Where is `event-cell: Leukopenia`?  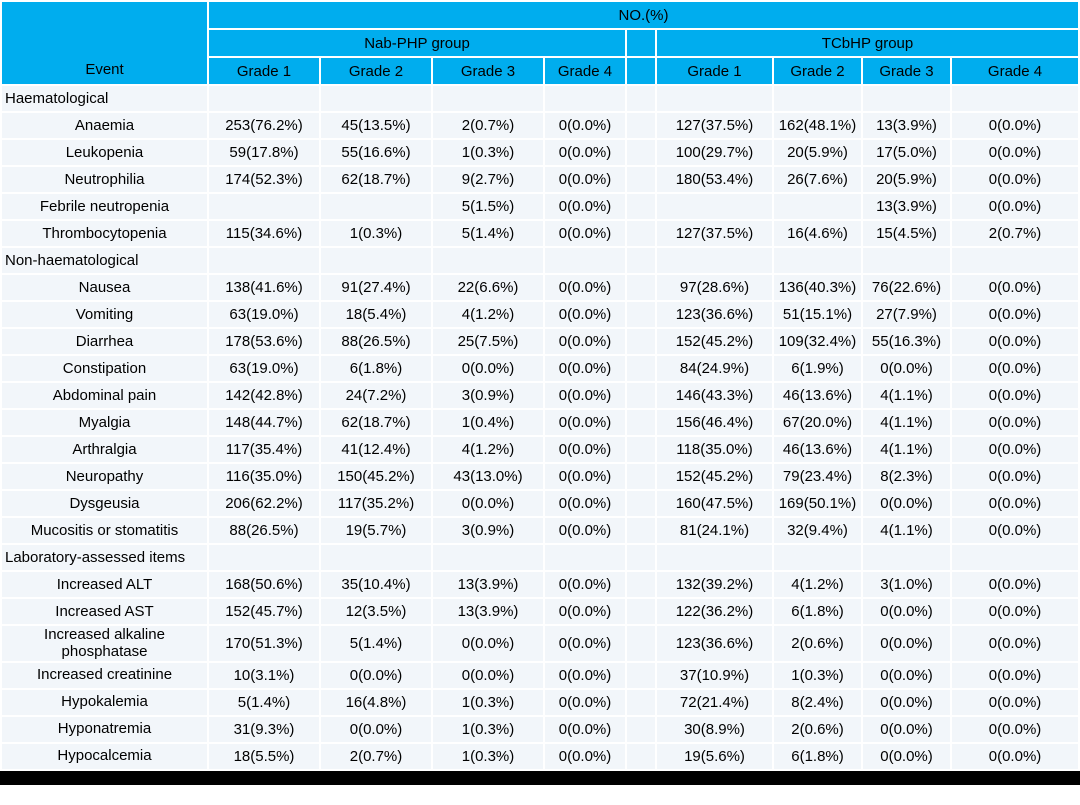 event-cell: Leukopenia is located at coordinates (104, 152).